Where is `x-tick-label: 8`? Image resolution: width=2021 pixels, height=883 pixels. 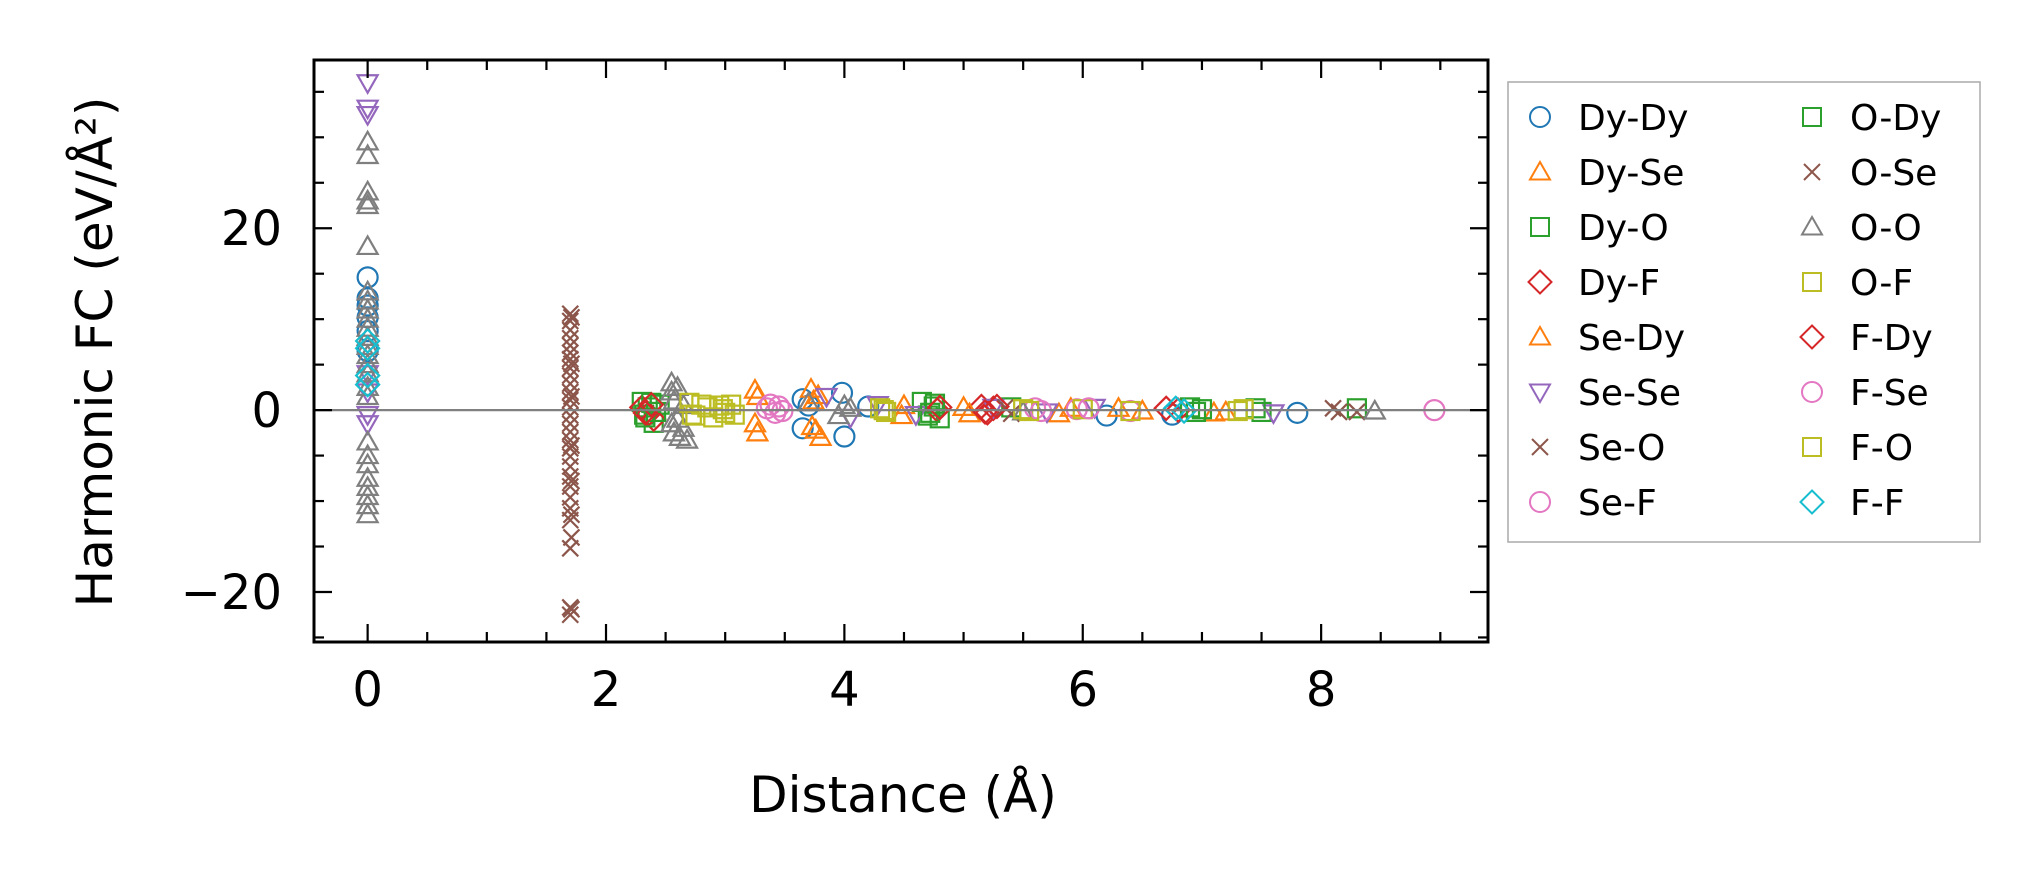
x-tick-label: 8 is located at coordinates (1321, 690).